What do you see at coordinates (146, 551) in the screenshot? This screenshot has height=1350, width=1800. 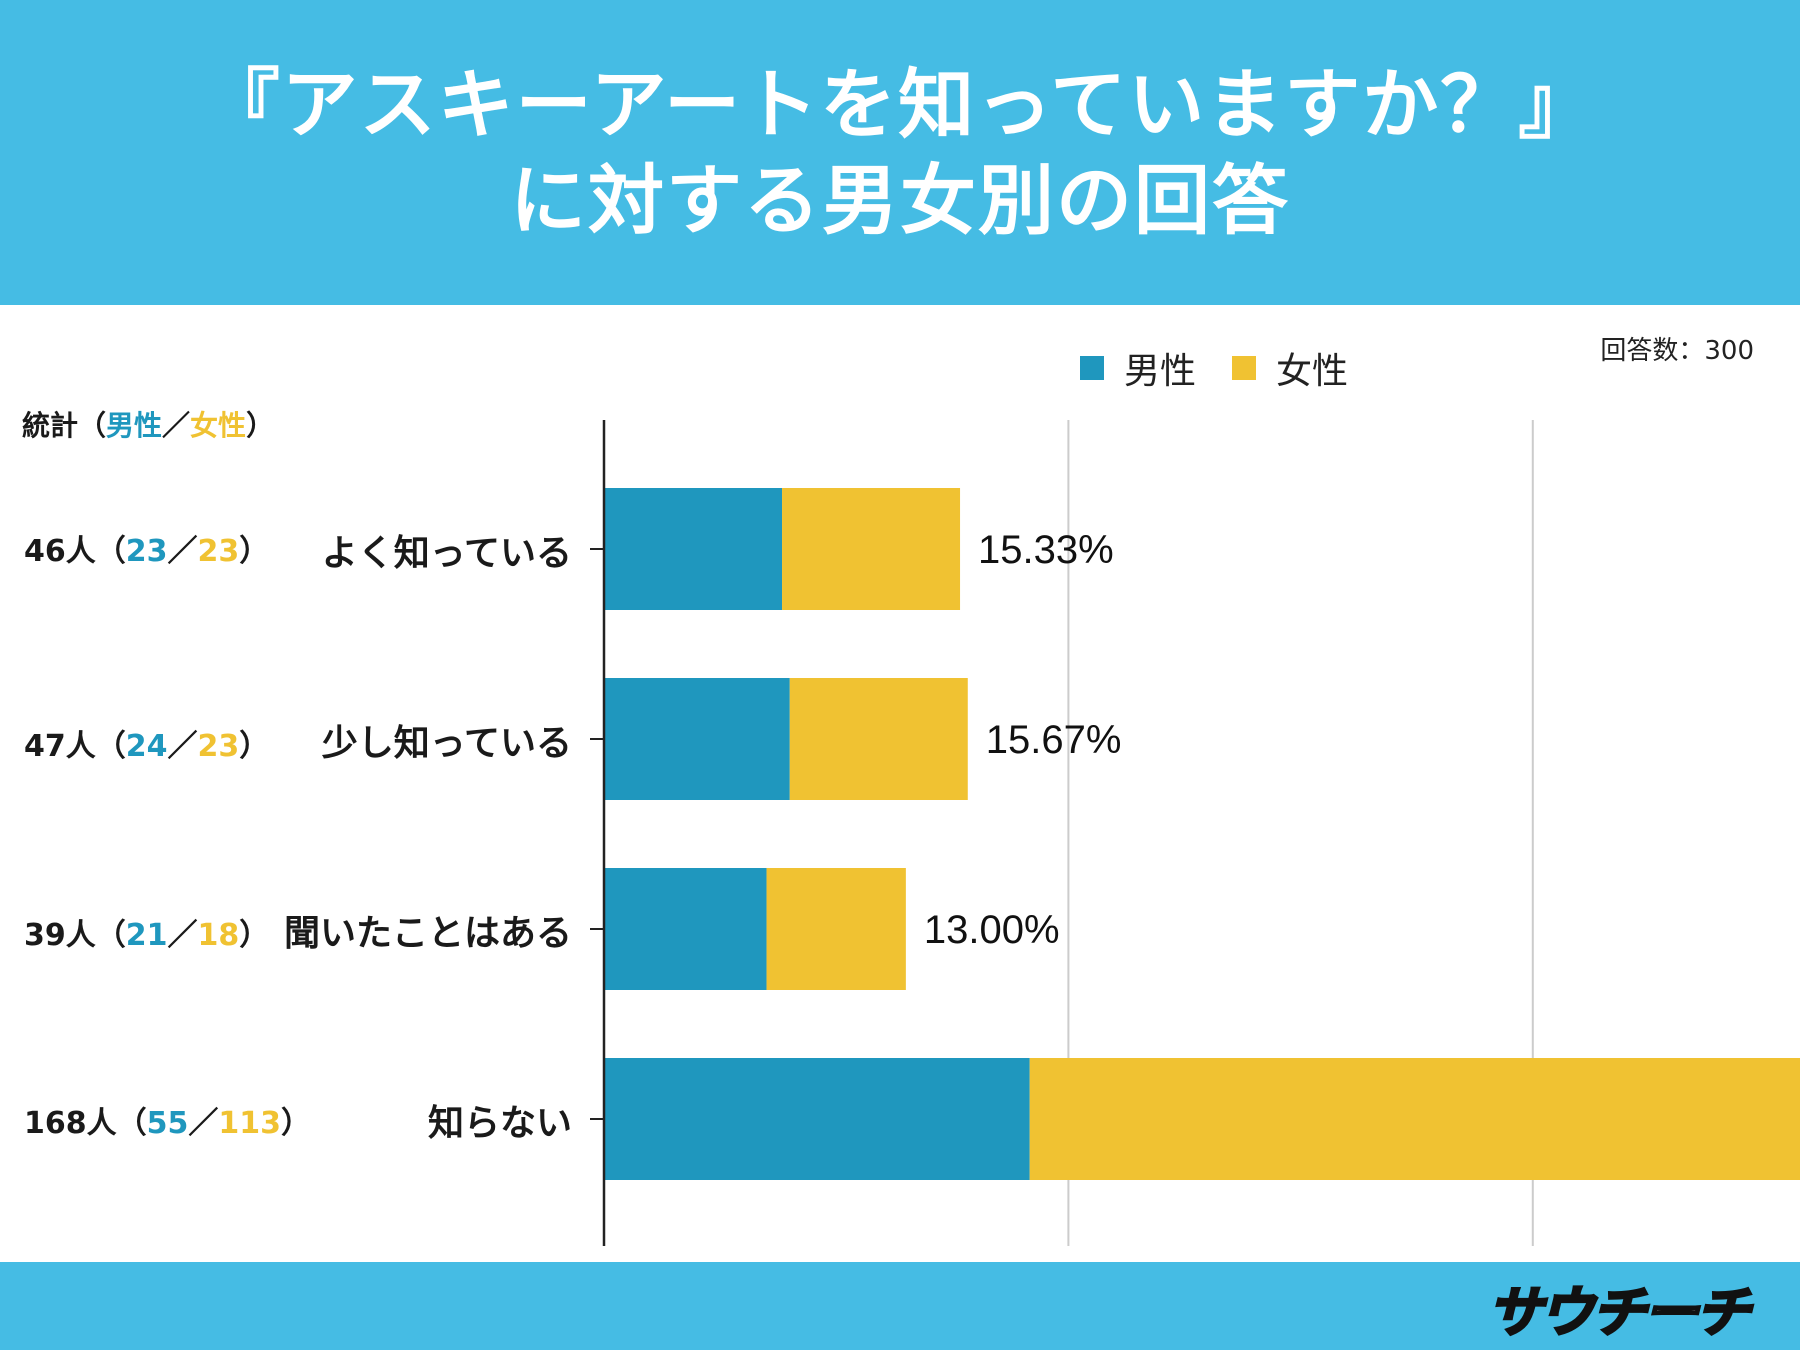 I see `stat-male: 23` at bounding box center [146, 551].